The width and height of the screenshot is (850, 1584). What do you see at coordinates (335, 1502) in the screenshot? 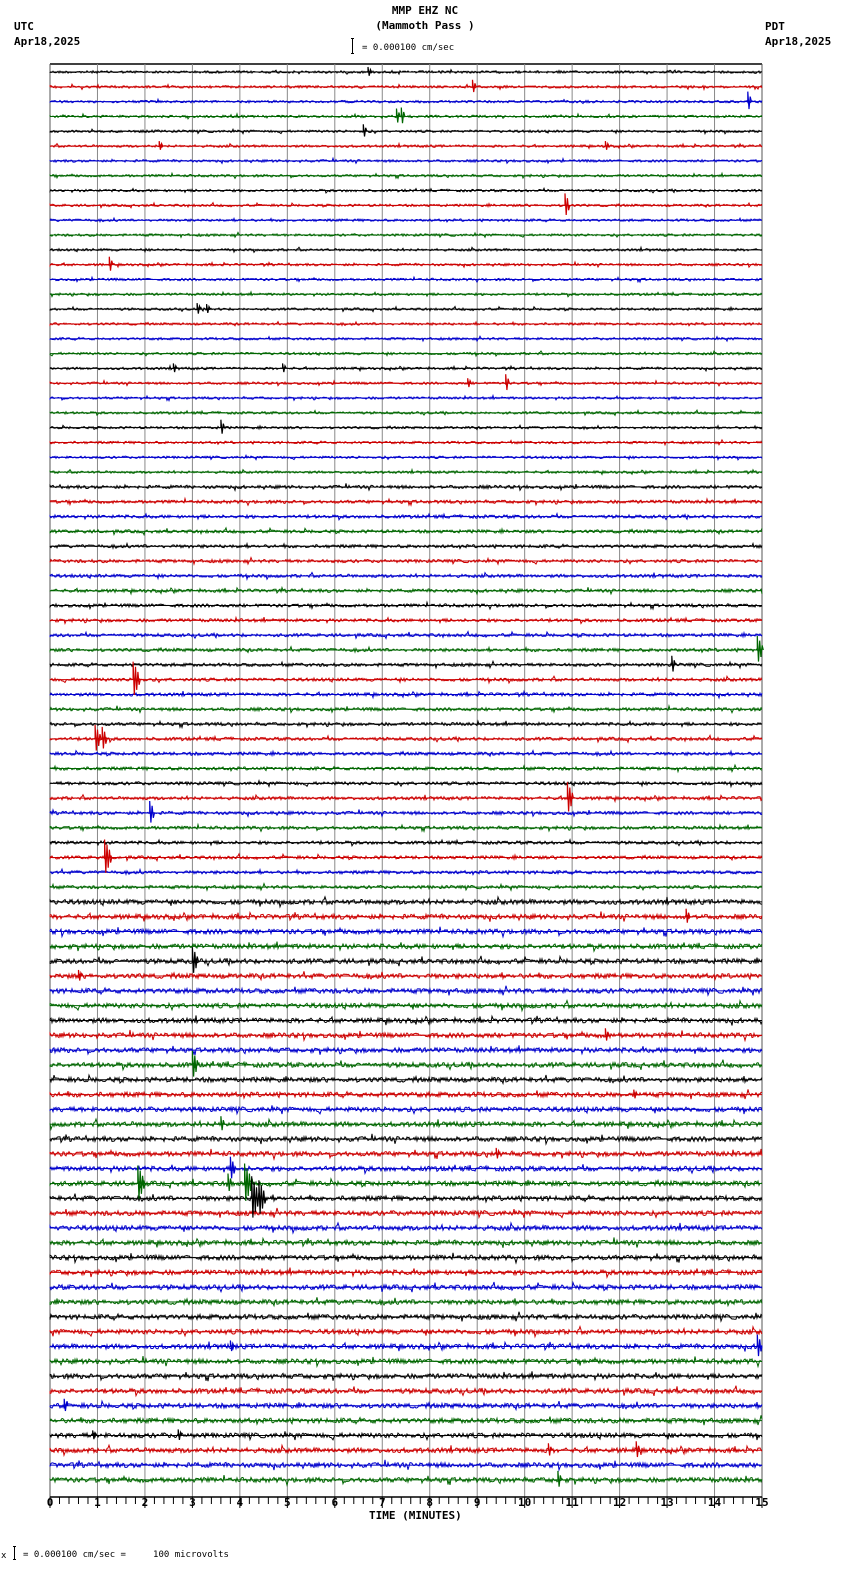
I see `x-tick-label: 6` at bounding box center [335, 1502].